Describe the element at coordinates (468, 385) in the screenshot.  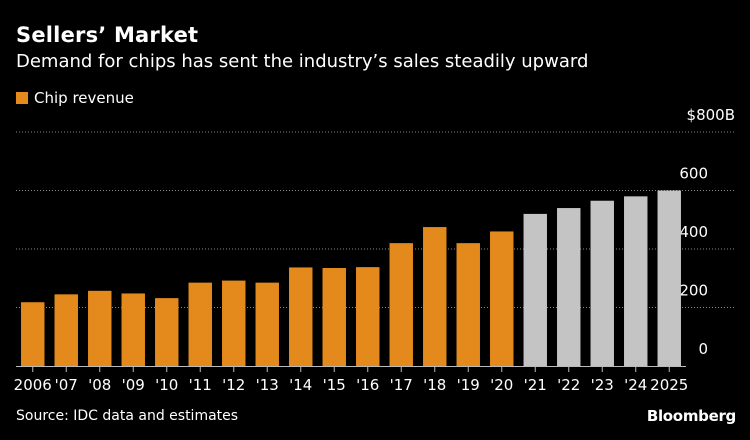
I see `x-tick-label: '19` at that location.